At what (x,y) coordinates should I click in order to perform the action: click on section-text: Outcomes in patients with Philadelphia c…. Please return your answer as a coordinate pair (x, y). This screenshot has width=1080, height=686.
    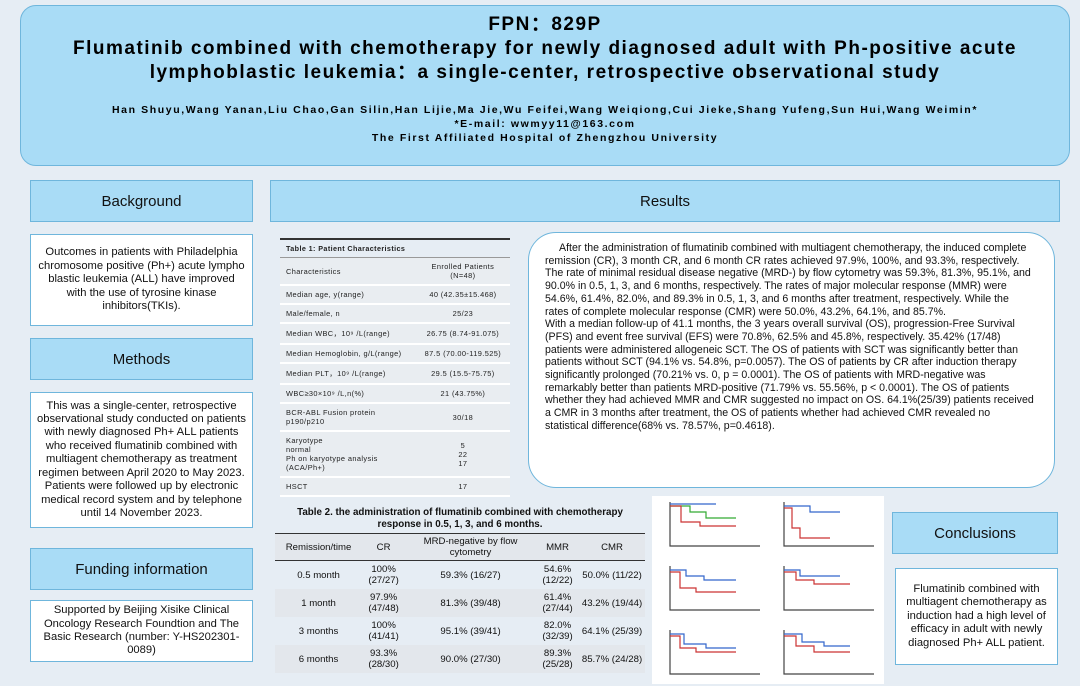
    Looking at the image, I should click on (141, 280).